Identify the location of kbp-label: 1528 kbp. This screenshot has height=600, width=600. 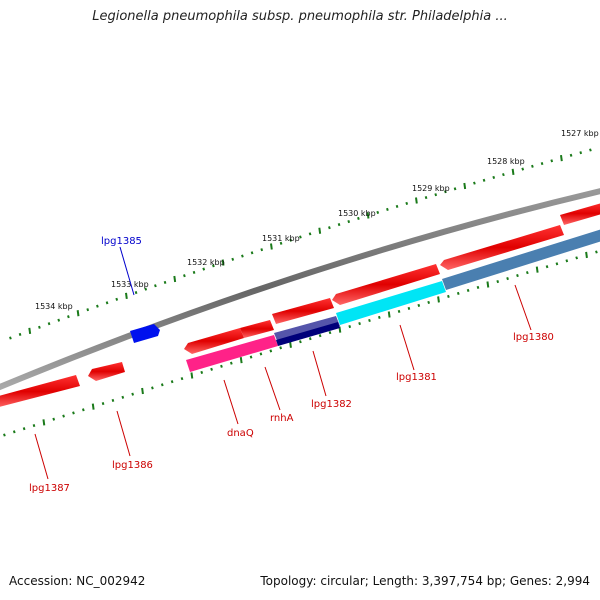
(506, 161).